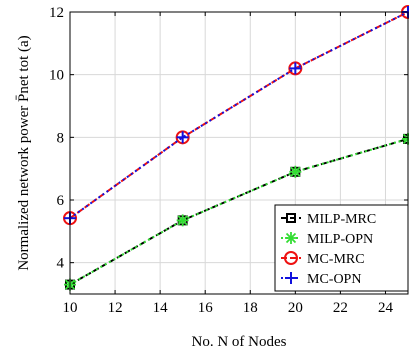  Describe the element at coordinates (56, 13) in the screenshot. I see `y-tick-label: 12` at that location.